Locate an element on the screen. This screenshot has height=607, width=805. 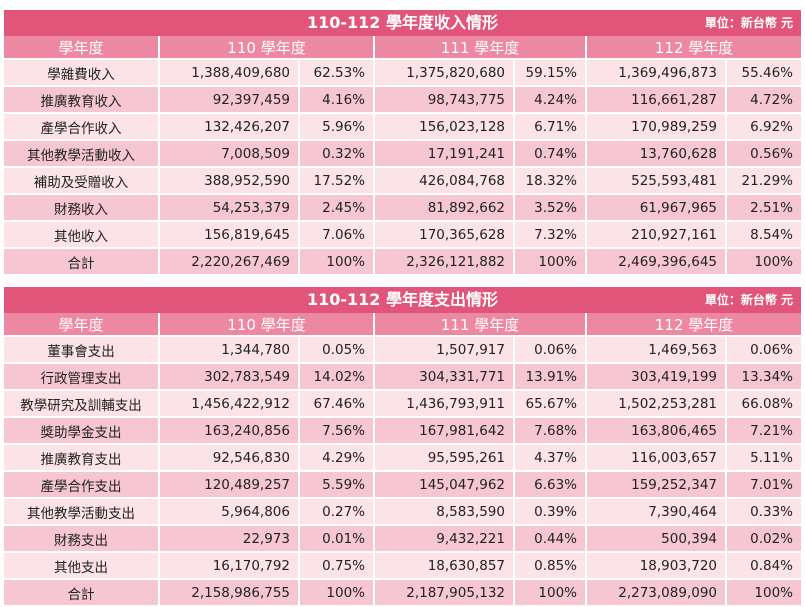
percent-110: 2.45% is located at coordinates (337, 208).